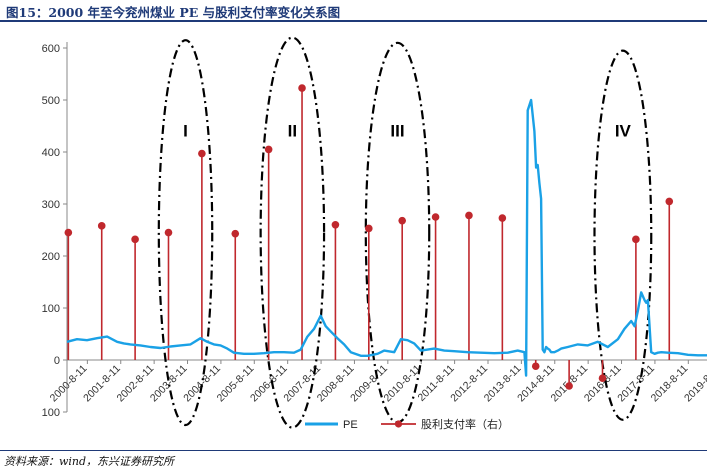 Image resolution: width=707 pixels, height=470 pixels. What do you see at coordinates (185, 130) in the screenshot?
I see `cycle-label: I` at bounding box center [185, 130].